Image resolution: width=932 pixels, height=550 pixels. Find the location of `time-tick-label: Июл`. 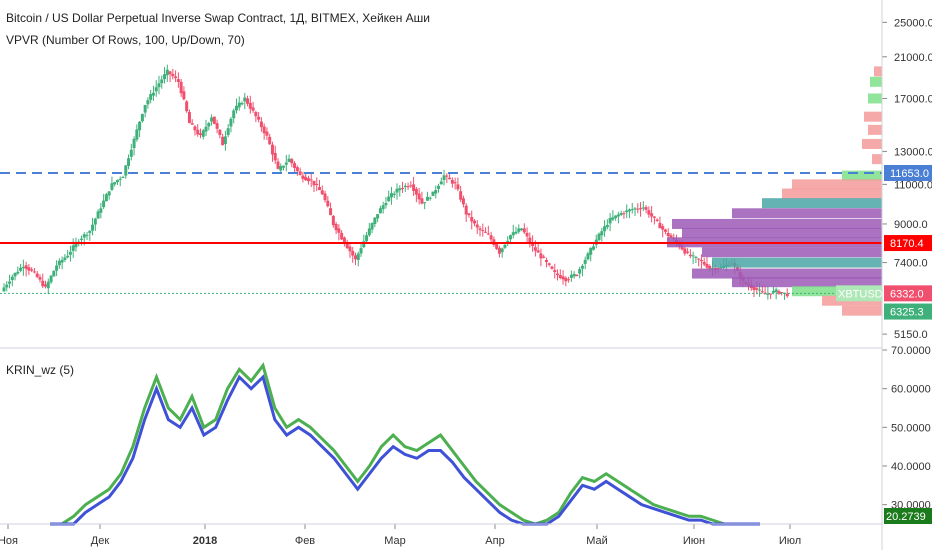

time-tick-label: Июл is located at coordinates (790, 541).